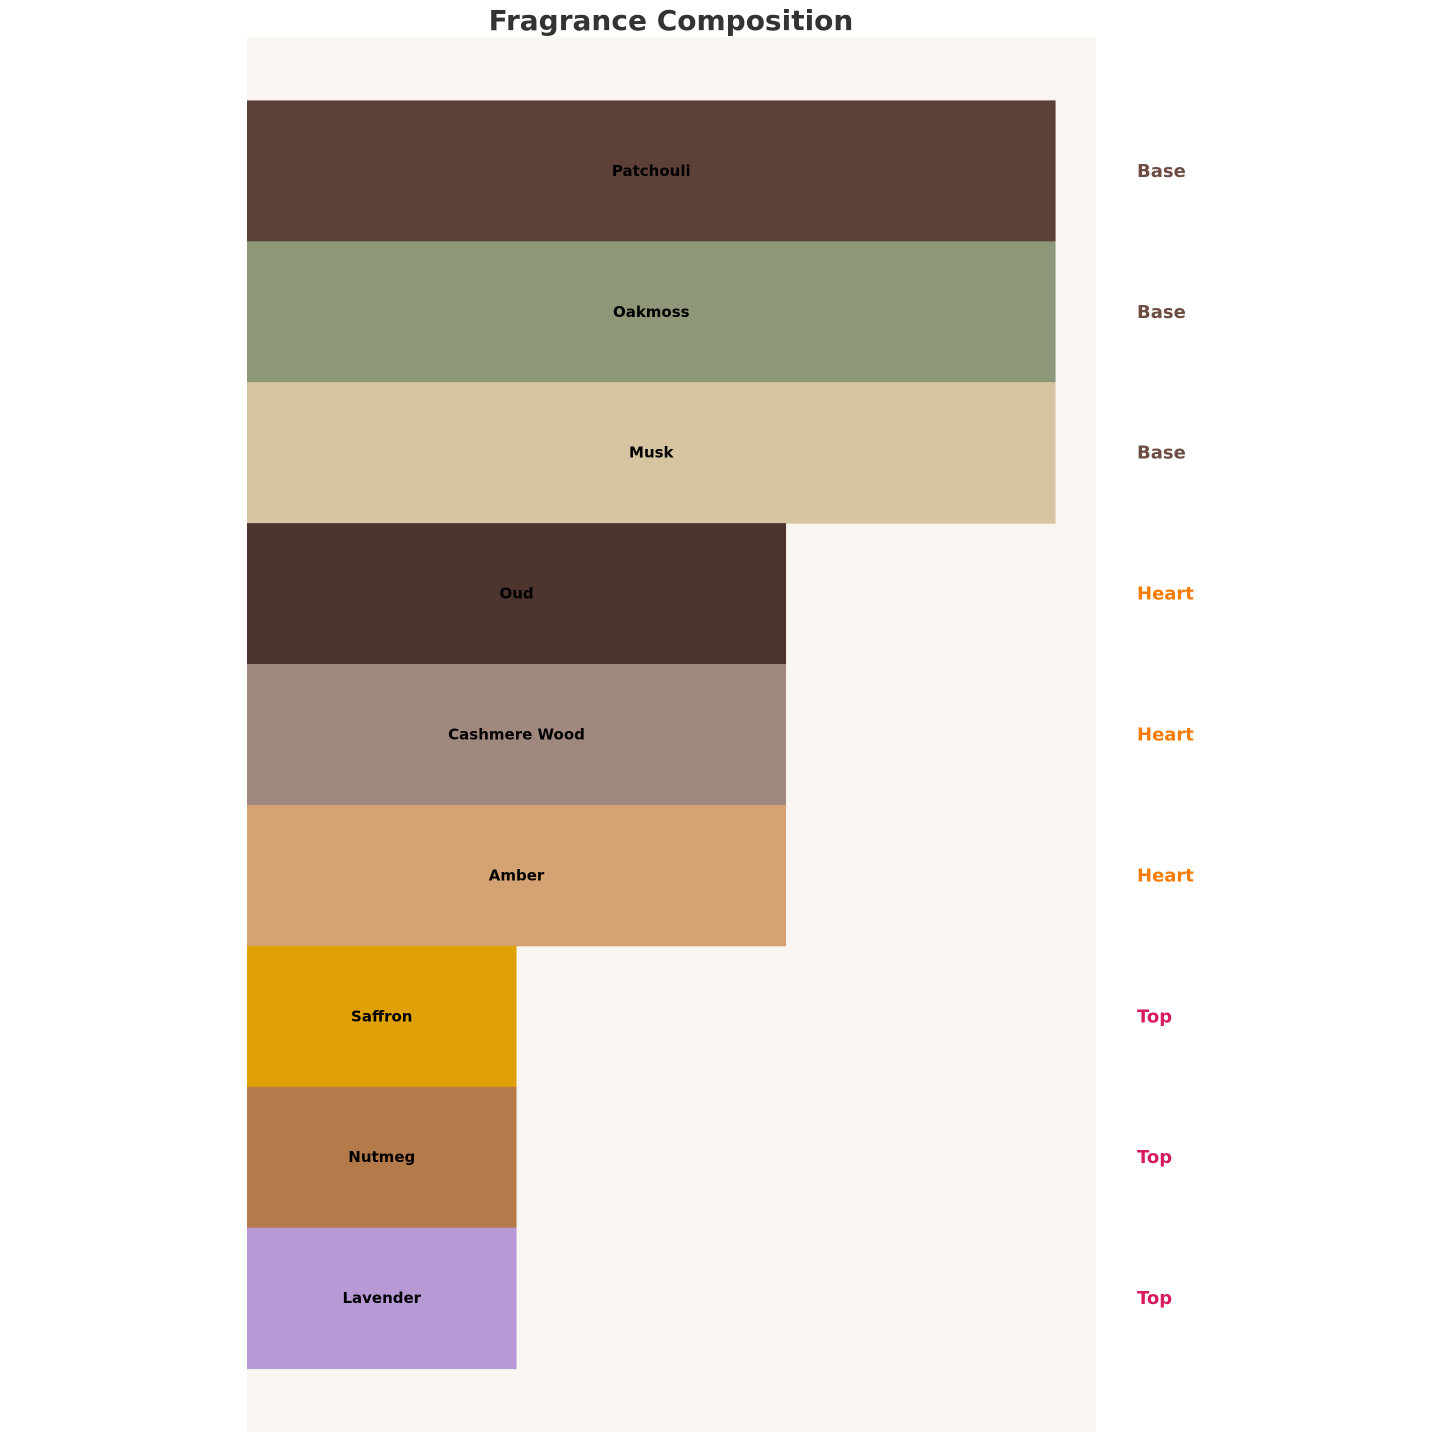 The width and height of the screenshot is (1440, 1440). I want to click on bar-cashmere-wood, so click(517, 735).